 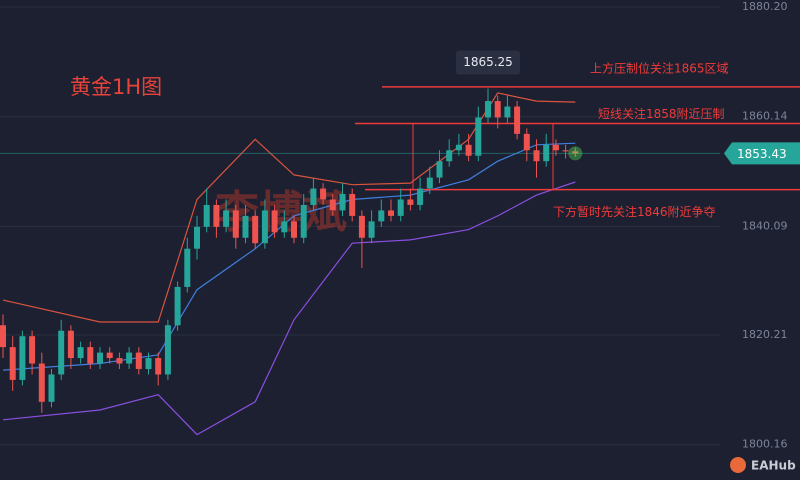 I want to click on y-tick-label: 1800.16, so click(x=765, y=444).